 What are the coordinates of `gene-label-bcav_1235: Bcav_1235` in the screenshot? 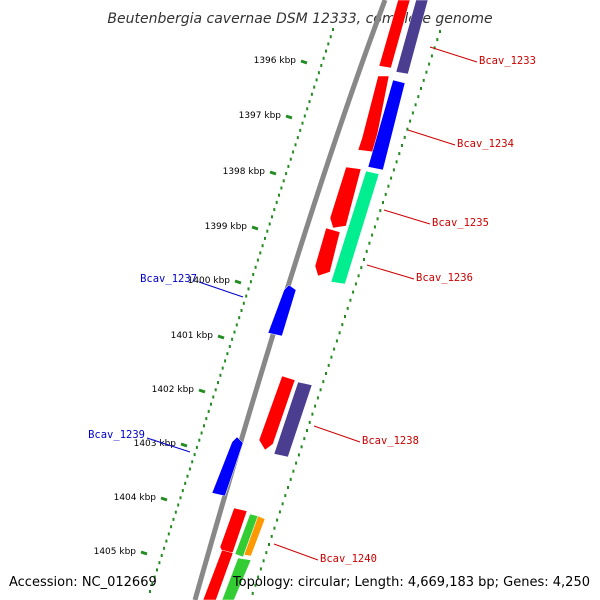 It's located at (460, 223).